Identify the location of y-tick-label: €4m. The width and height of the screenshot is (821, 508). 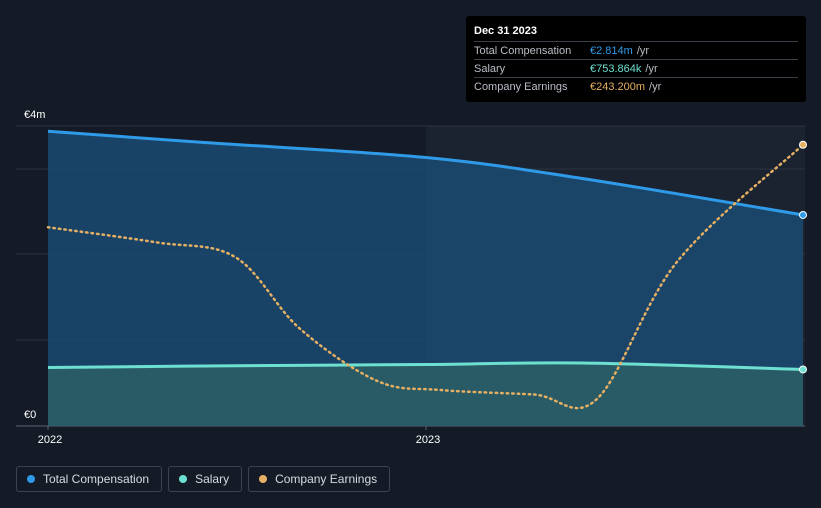
(34, 115).